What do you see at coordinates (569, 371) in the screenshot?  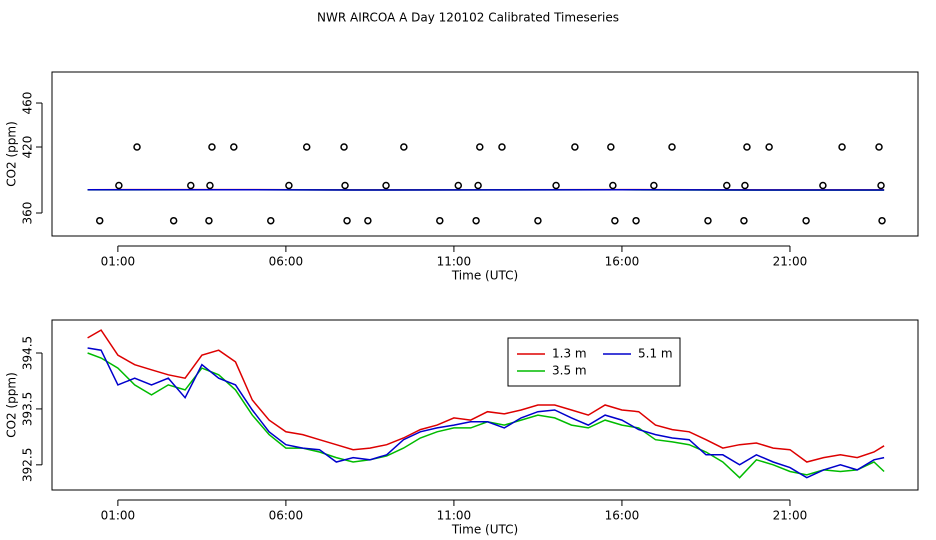 I see `legend-label: 3.5 m` at bounding box center [569, 371].